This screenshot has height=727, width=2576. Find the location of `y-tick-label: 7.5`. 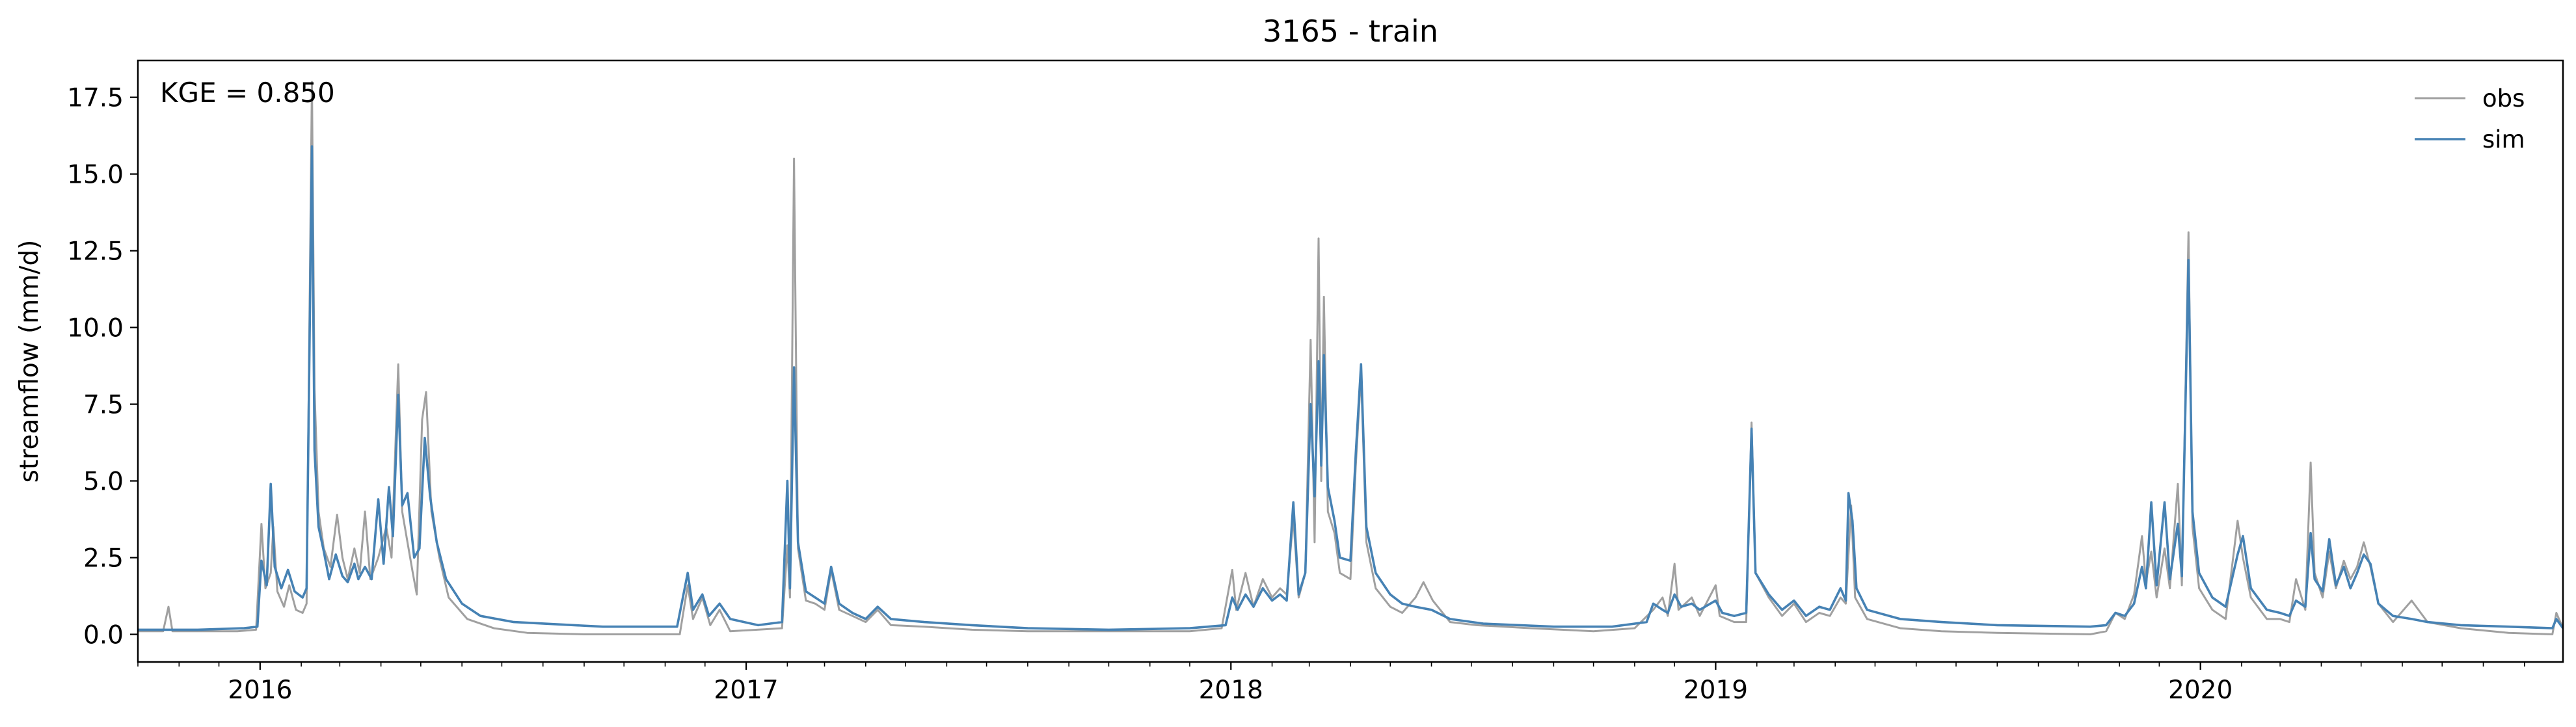

y-tick-label: 7.5 is located at coordinates (103, 405).